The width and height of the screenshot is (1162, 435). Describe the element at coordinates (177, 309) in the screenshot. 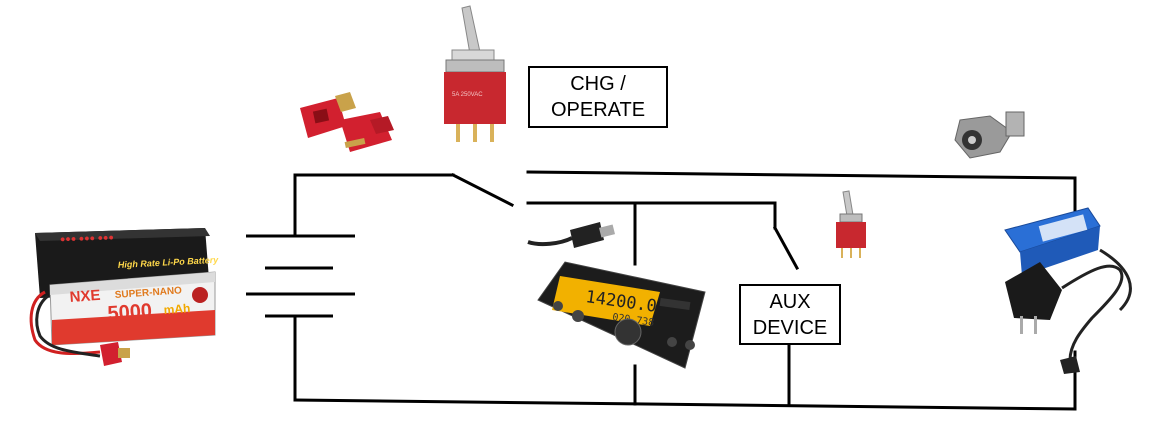

I see `battery-unit: mAh` at that location.